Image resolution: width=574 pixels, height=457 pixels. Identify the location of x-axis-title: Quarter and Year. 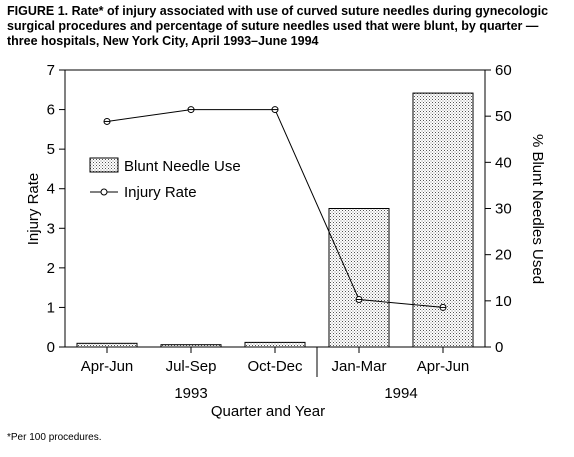
(268, 411).